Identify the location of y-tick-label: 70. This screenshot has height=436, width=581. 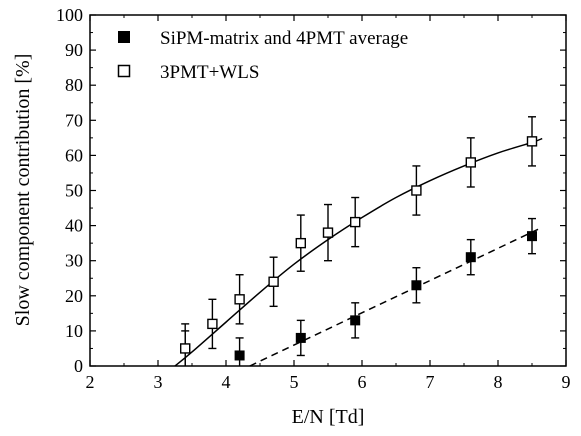
(74, 120).